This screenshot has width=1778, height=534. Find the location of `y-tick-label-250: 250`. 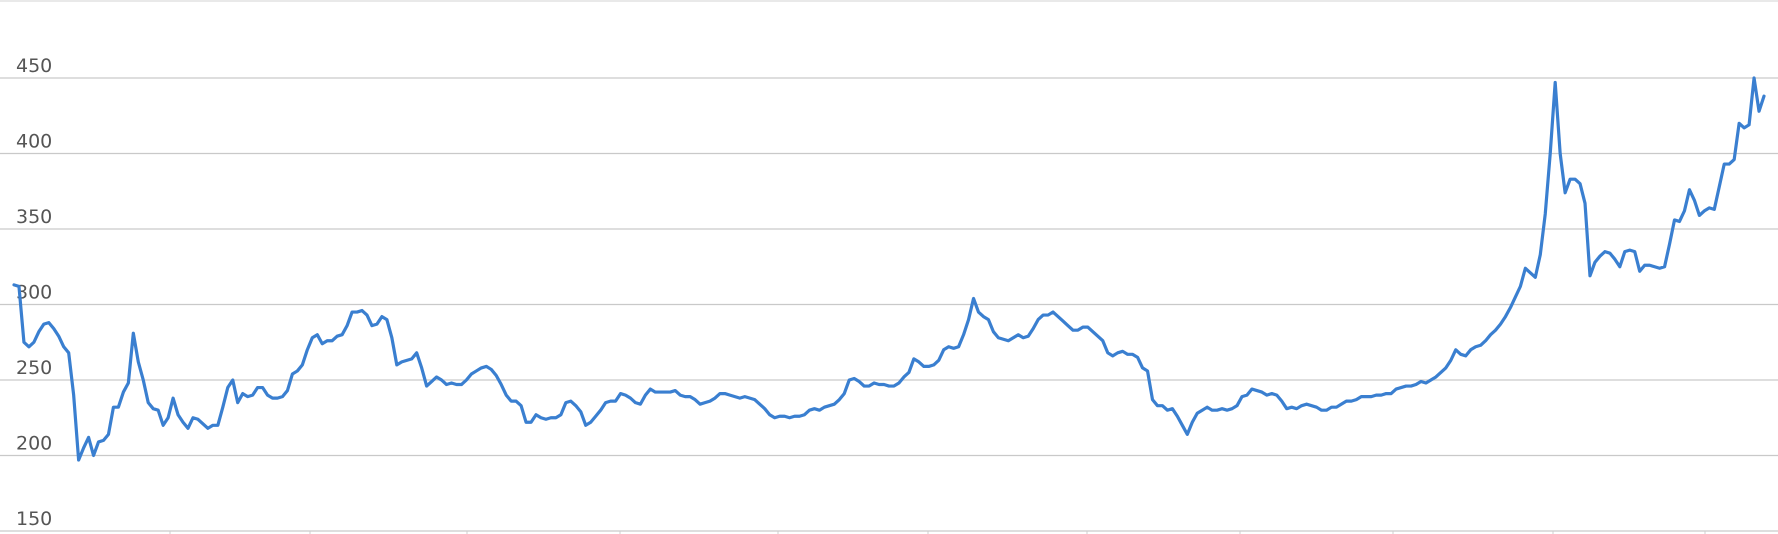

y-tick-label-250: 250 is located at coordinates (34, 368).